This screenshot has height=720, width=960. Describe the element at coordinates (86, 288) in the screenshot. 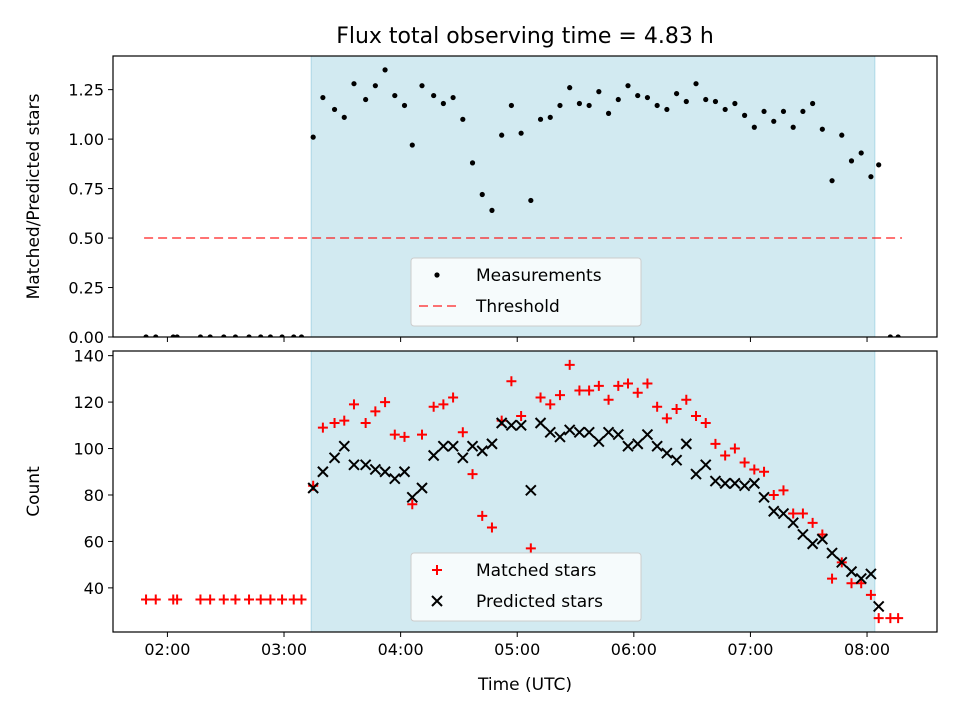

I see `y-tick-label: 0.25` at that location.